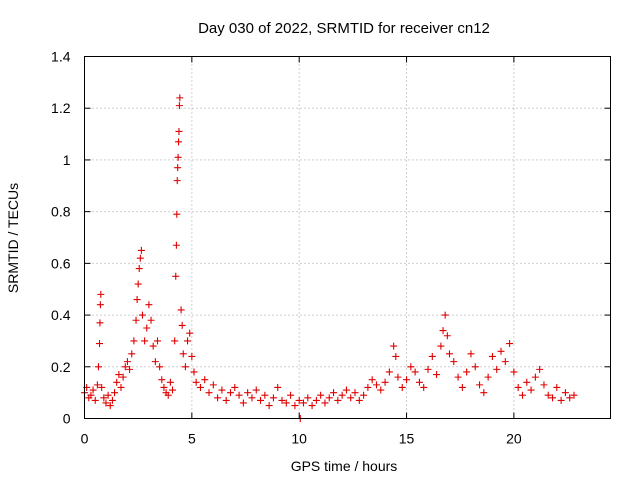 Image resolution: width=640 pixels, height=480 pixels. I want to click on x-tick-label: 5, so click(192, 439).